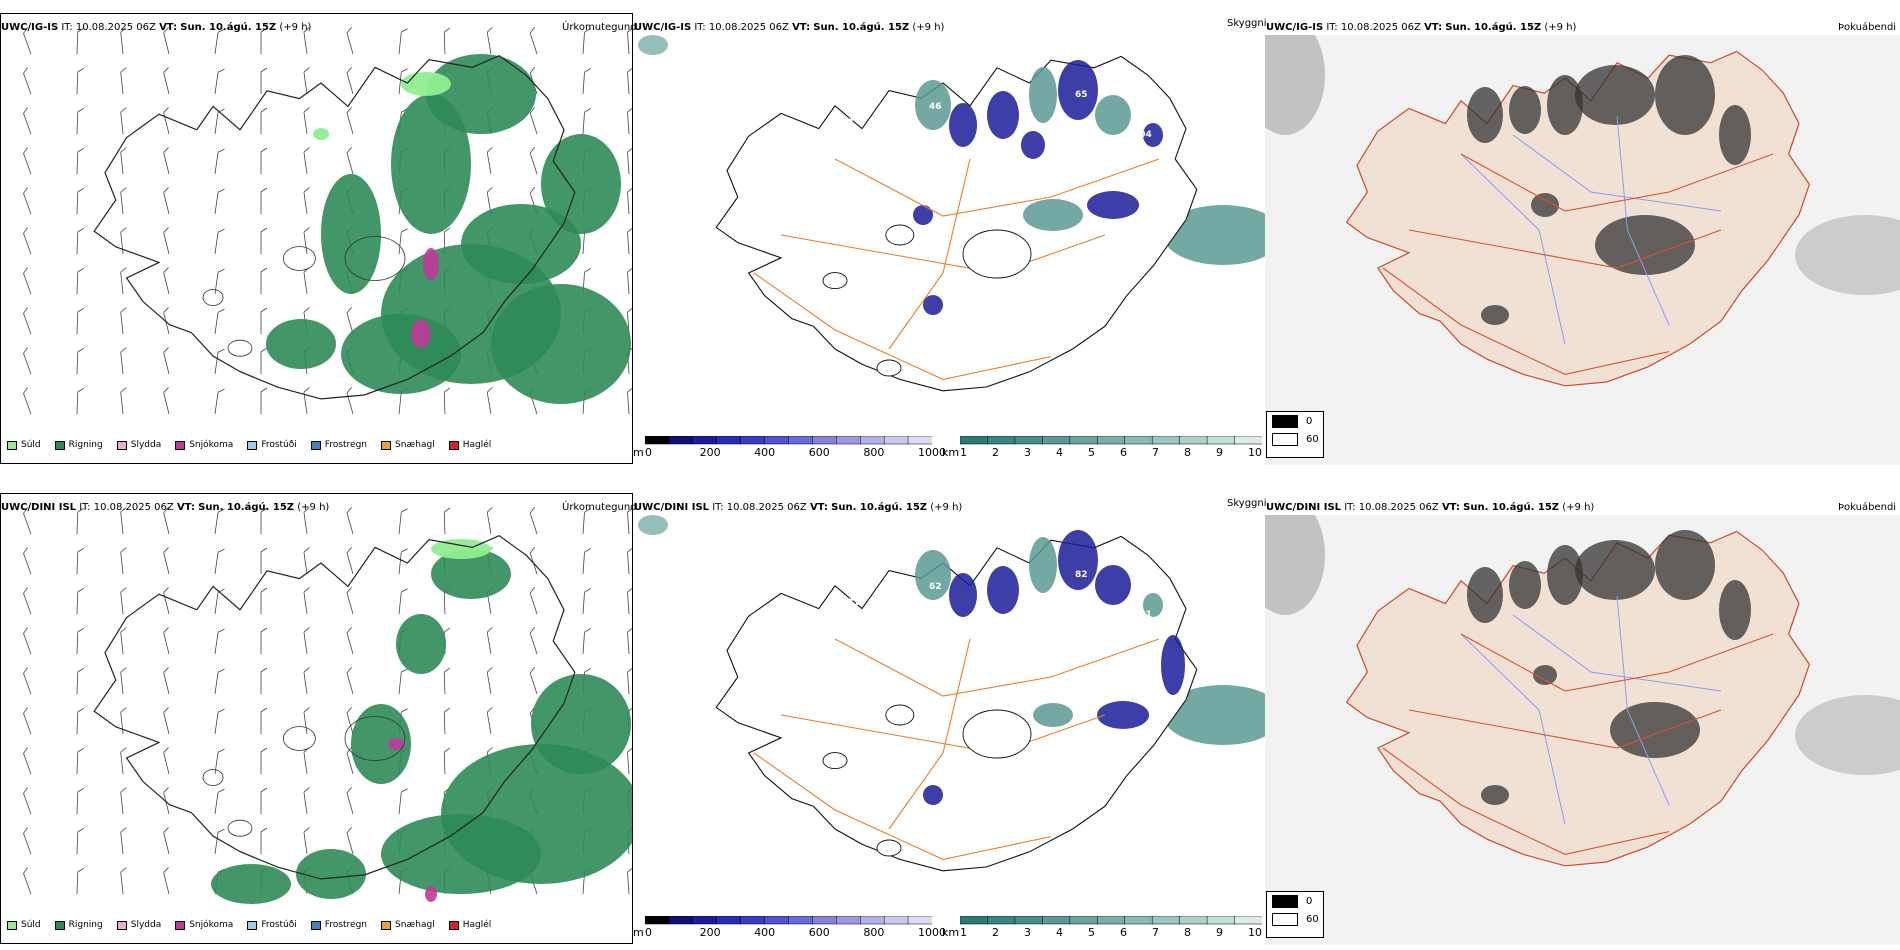 This screenshot has width=1900, height=950. Describe the element at coordinates (1123, 452) in the screenshot. I see `colorbar-tick: 6` at that location.